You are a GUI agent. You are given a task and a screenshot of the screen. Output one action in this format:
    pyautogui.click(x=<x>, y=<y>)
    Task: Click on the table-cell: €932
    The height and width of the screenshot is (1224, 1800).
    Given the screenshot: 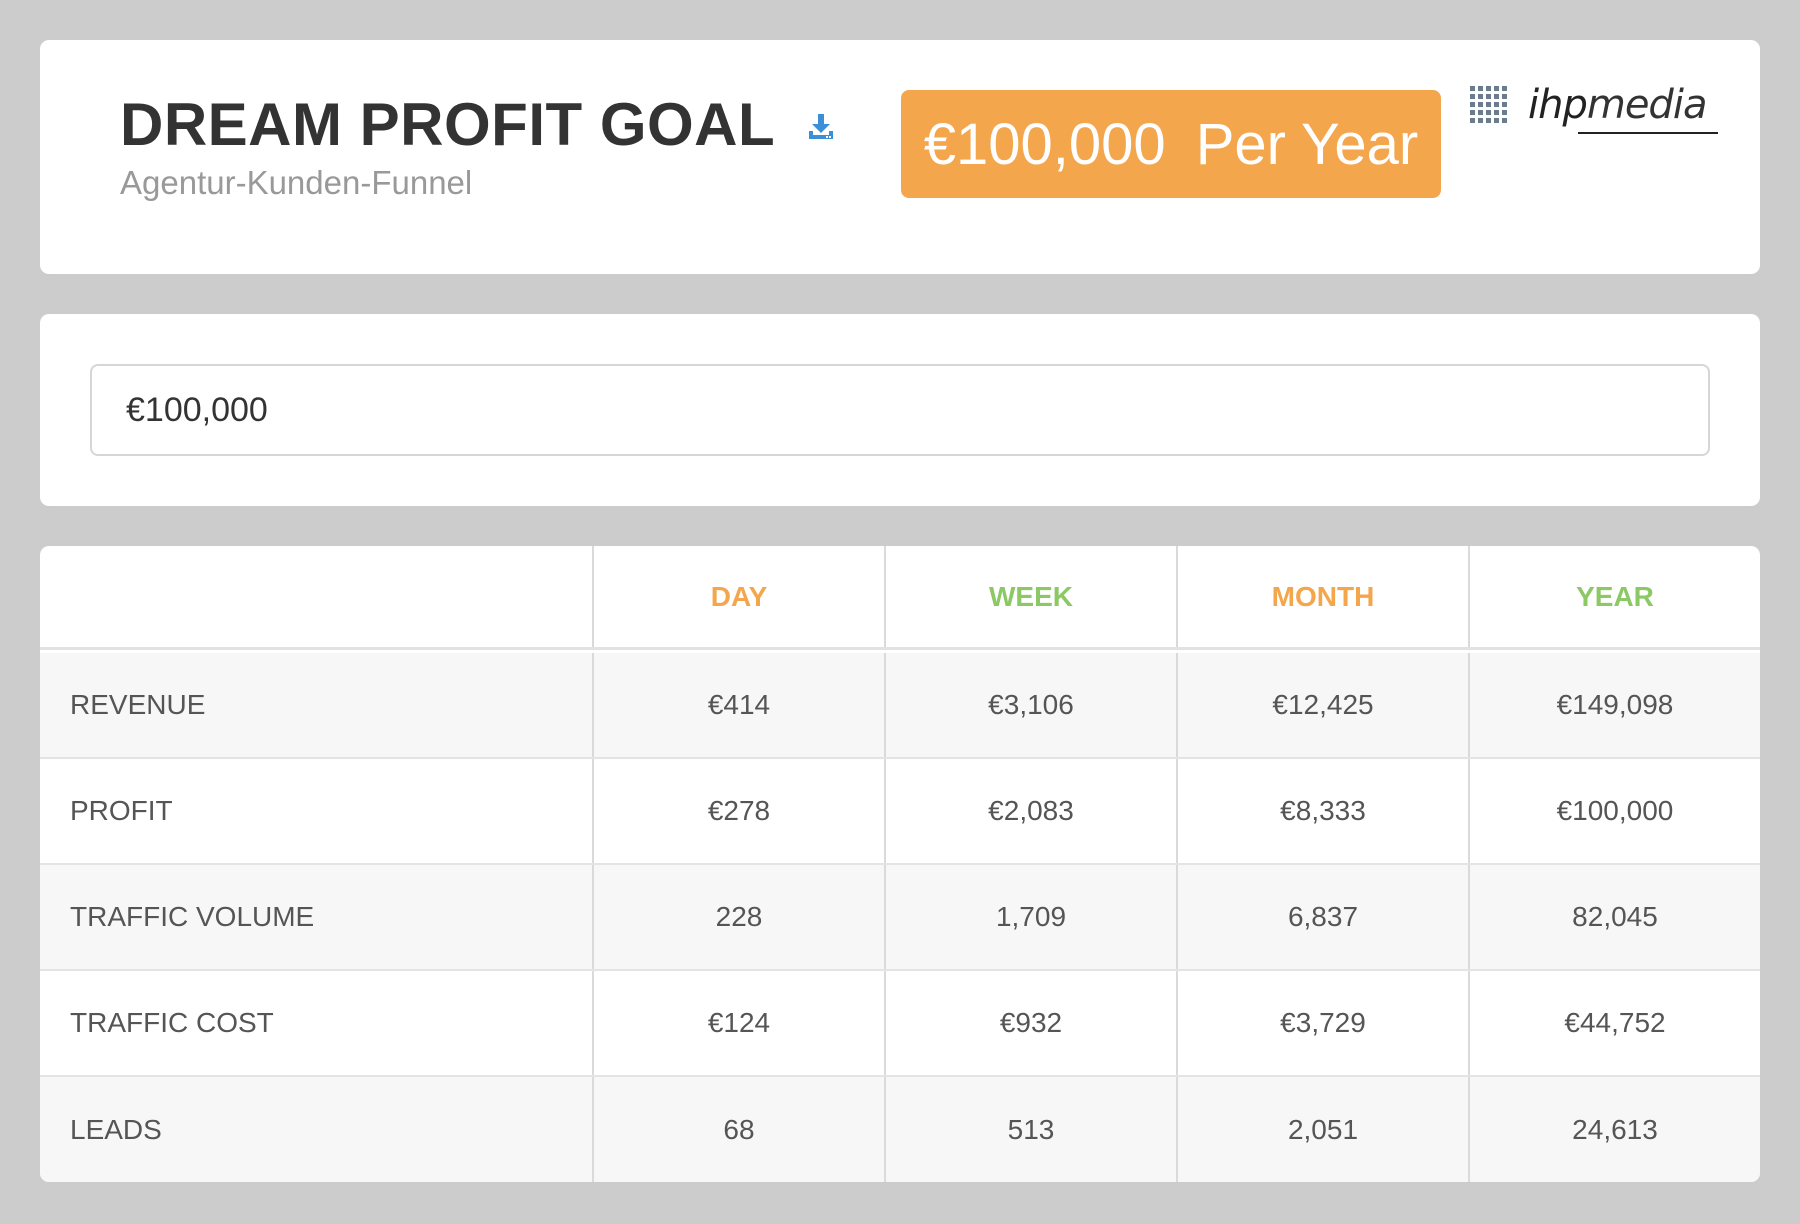 What is the action you would take?
    pyautogui.click(x=1030, y=1023)
    